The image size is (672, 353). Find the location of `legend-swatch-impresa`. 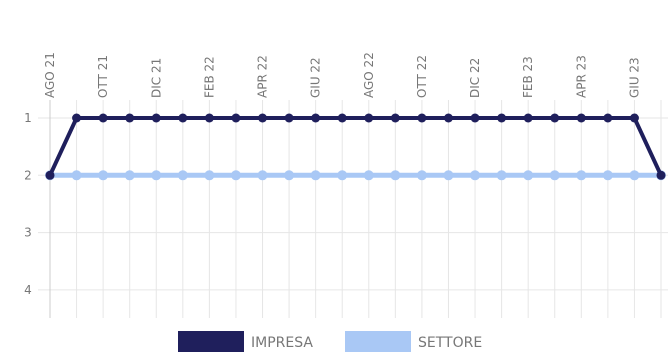

legend-swatch-impresa is located at coordinates (211, 341).